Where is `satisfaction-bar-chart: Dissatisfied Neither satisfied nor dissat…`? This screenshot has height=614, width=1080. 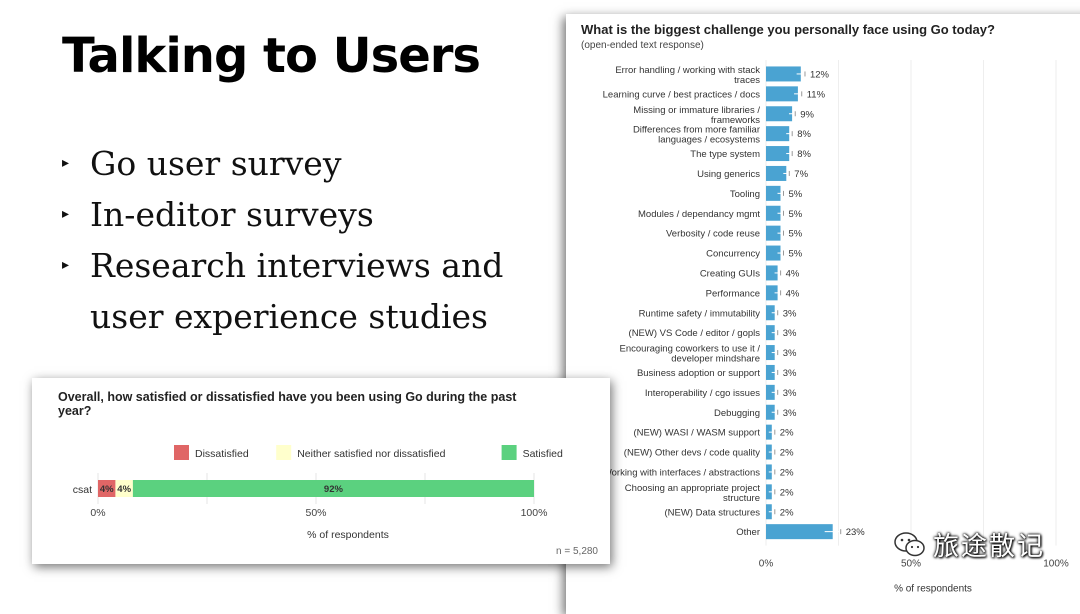
satisfaction-bar-chart: Dissatisfied Neither satisfied nor dissat… is located at coordinates (335, 501).